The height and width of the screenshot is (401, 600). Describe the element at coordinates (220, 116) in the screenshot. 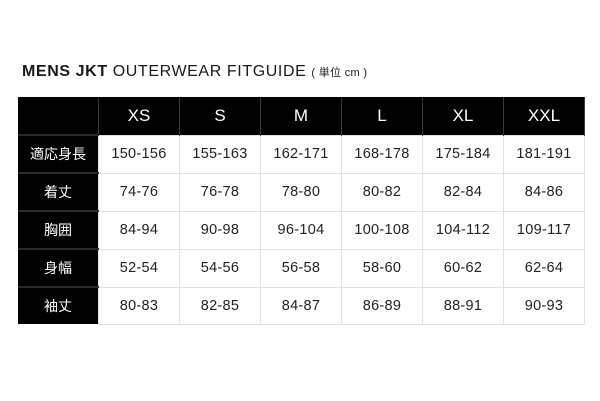

I see `size-header: S` at that location.